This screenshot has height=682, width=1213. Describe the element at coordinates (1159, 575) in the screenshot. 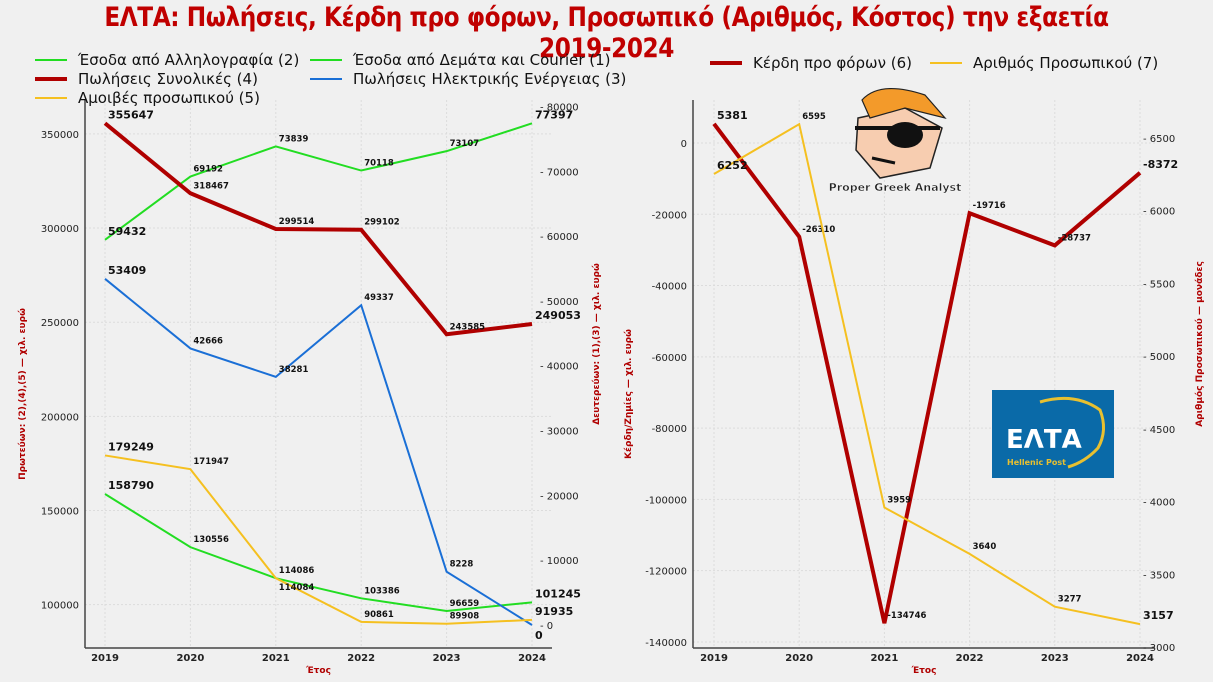

I see `y2-tick-label: - 3500` at that location.